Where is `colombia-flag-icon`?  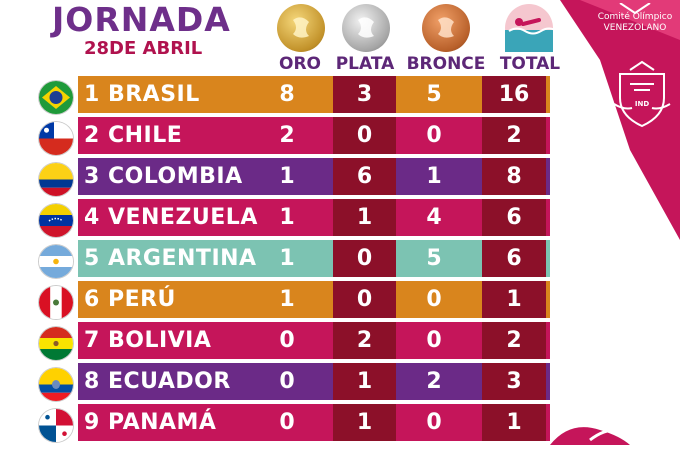 colombia-flag-icon is located at coordinates (56, 179).